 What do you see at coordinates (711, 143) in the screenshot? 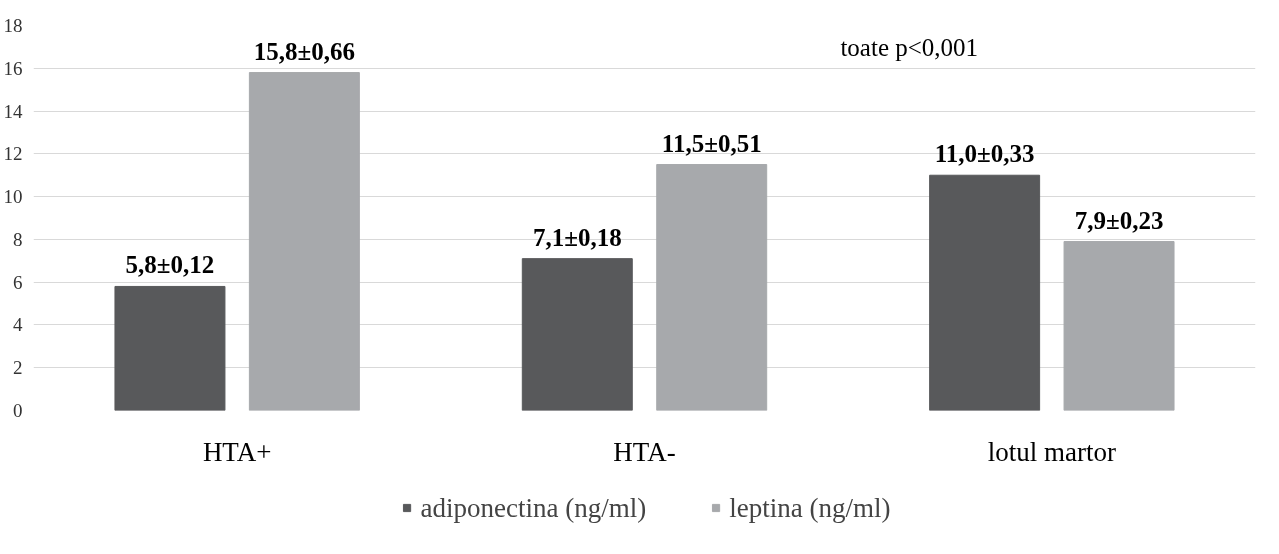
I see `data-label: 11,5±0,51` at bounding box center [711, 143].